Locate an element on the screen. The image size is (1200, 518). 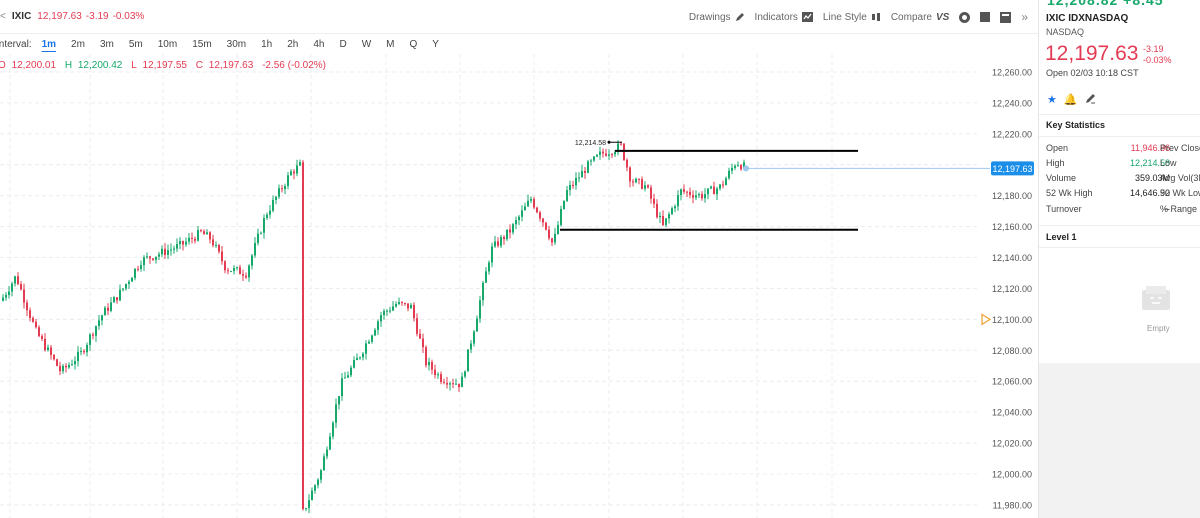
alert-bell-icon: 🔔 is located at coordinates (1070, 100).